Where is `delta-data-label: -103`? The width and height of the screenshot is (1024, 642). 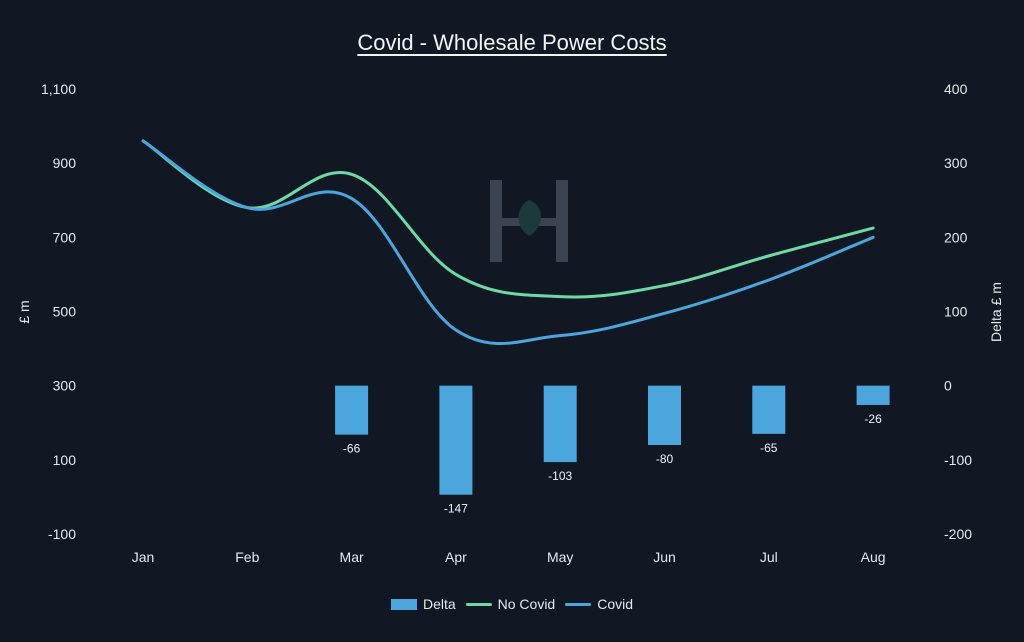 delta-data-label: -103 is located at coordinates (560, 476).